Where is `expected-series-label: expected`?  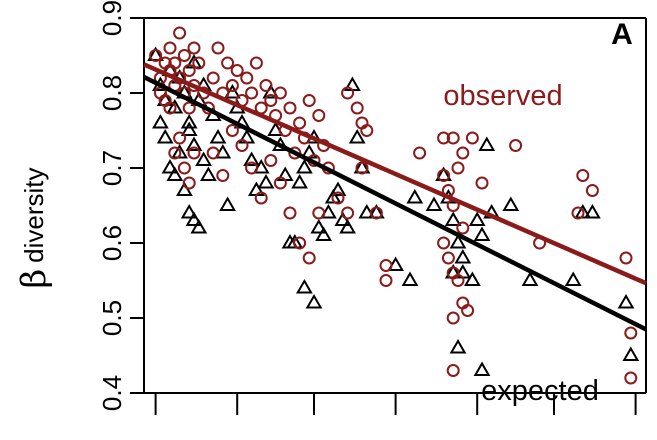 expected-series-label: expected is located at coordinates (540, 391).